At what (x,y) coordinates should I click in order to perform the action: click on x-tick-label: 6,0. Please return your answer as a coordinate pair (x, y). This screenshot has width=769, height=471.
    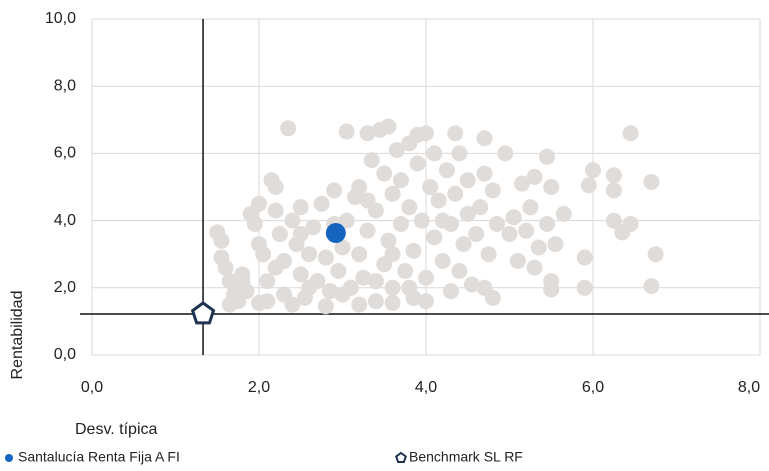
    Looking at the image, I should click on (593, 387).